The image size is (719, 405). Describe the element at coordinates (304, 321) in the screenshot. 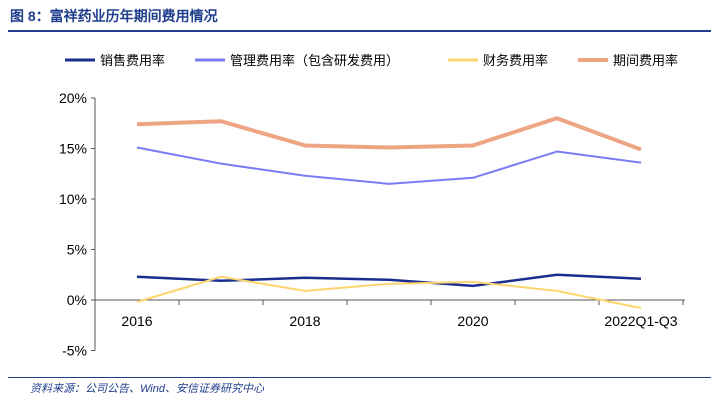

I see `x-tick-label: 2018` at that location.